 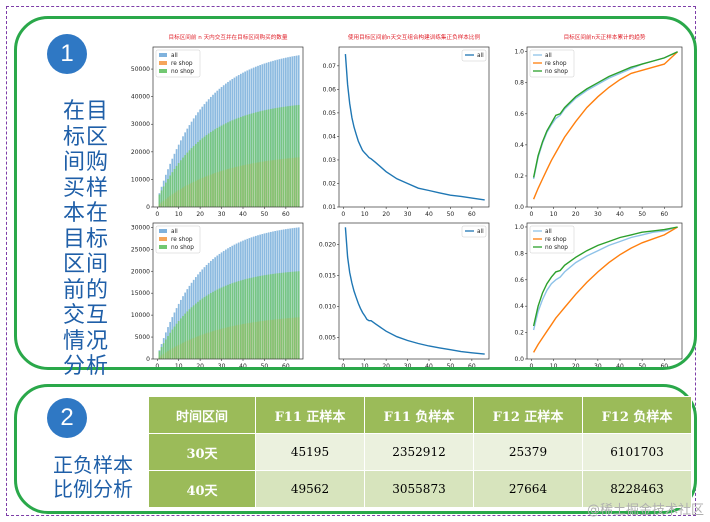 I want to click on x-tick-label: 40, so click(x=620, y=365).